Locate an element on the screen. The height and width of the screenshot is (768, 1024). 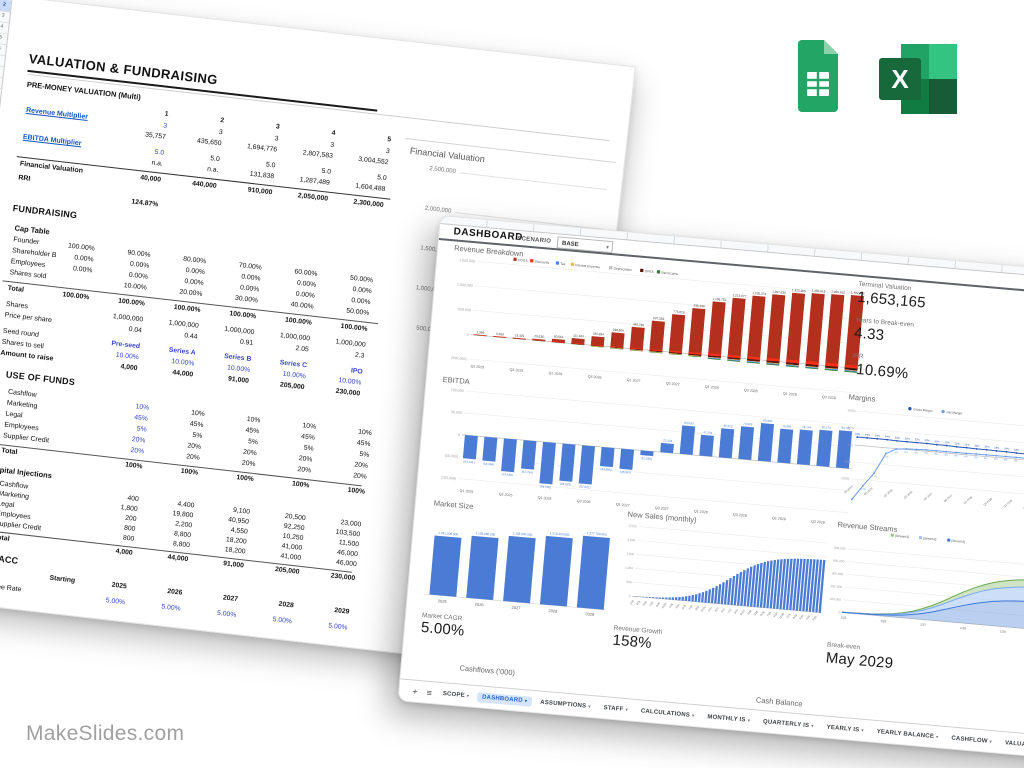
row-label: Shares sold is located at coordinates (28, 275).